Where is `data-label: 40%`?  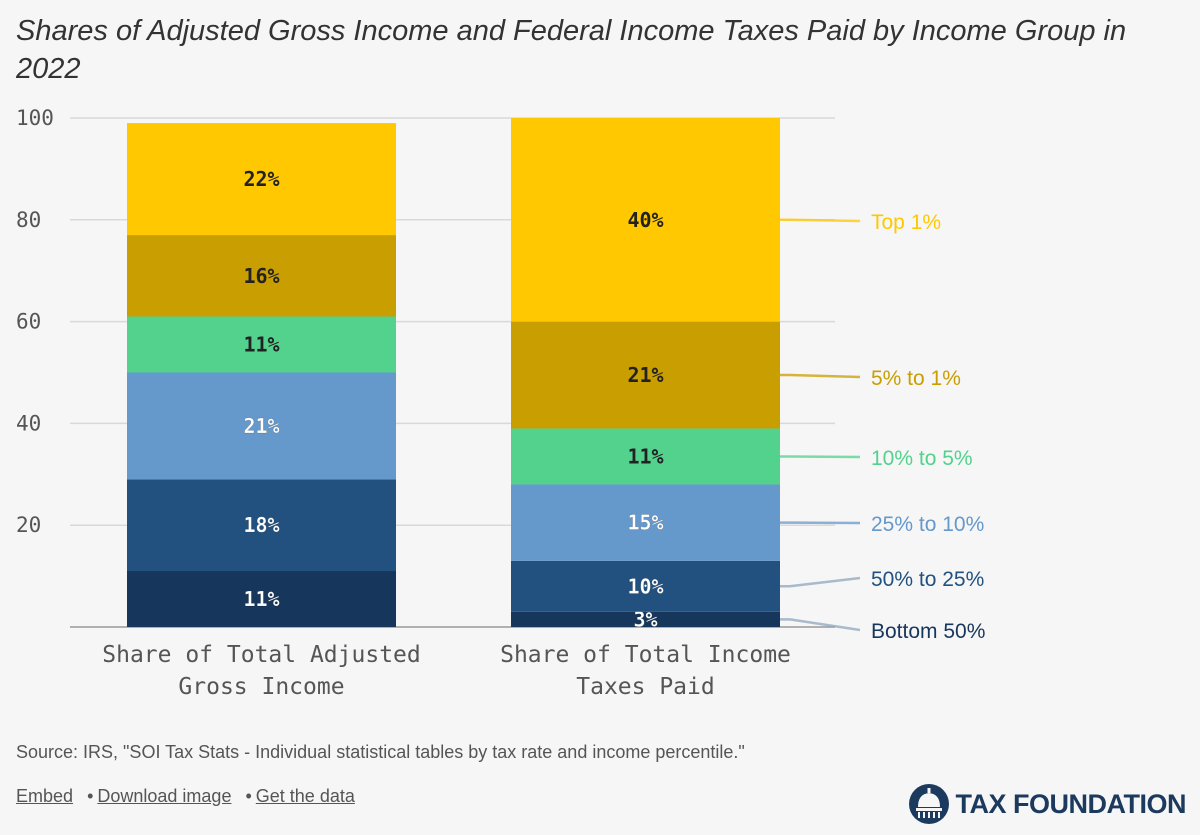
data-label: 40% is located at coordinates (645, 220).